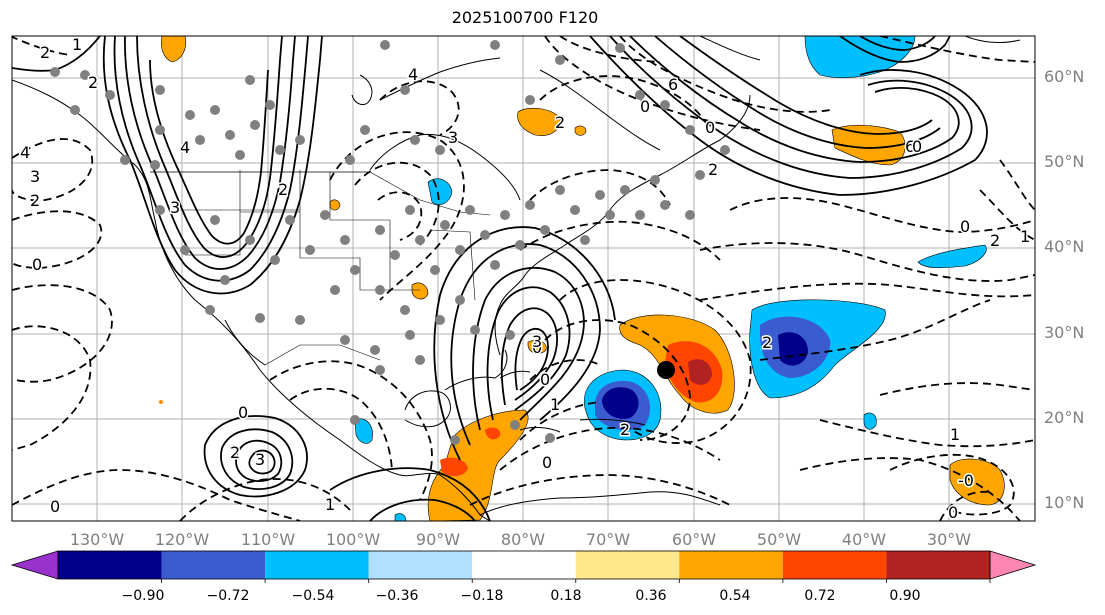 This screenshot has width=1105, height=615. Describe the element at coordinates (438, 539) in the screenshot. I see `lon-label: 90°W` at that location.